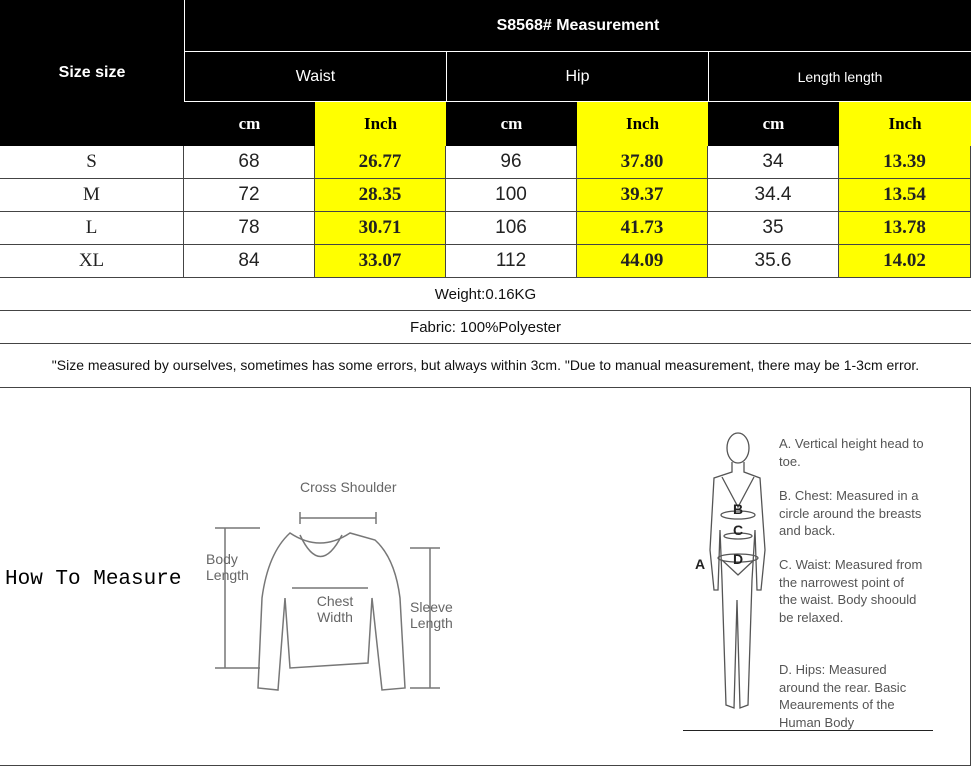 This screenshot has width=971, height=766. I want to click on value-cell: 96, so click(511, 162).